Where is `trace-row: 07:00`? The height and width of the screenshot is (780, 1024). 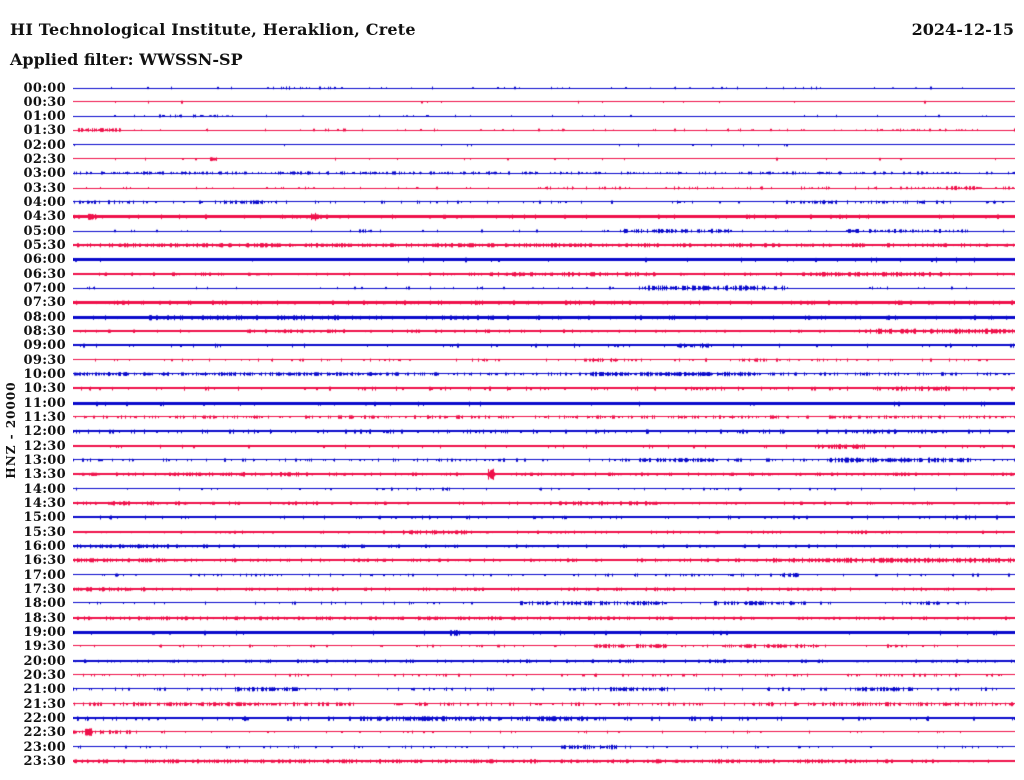
trace-row: 07:00 is located at coordinates (512, 289).